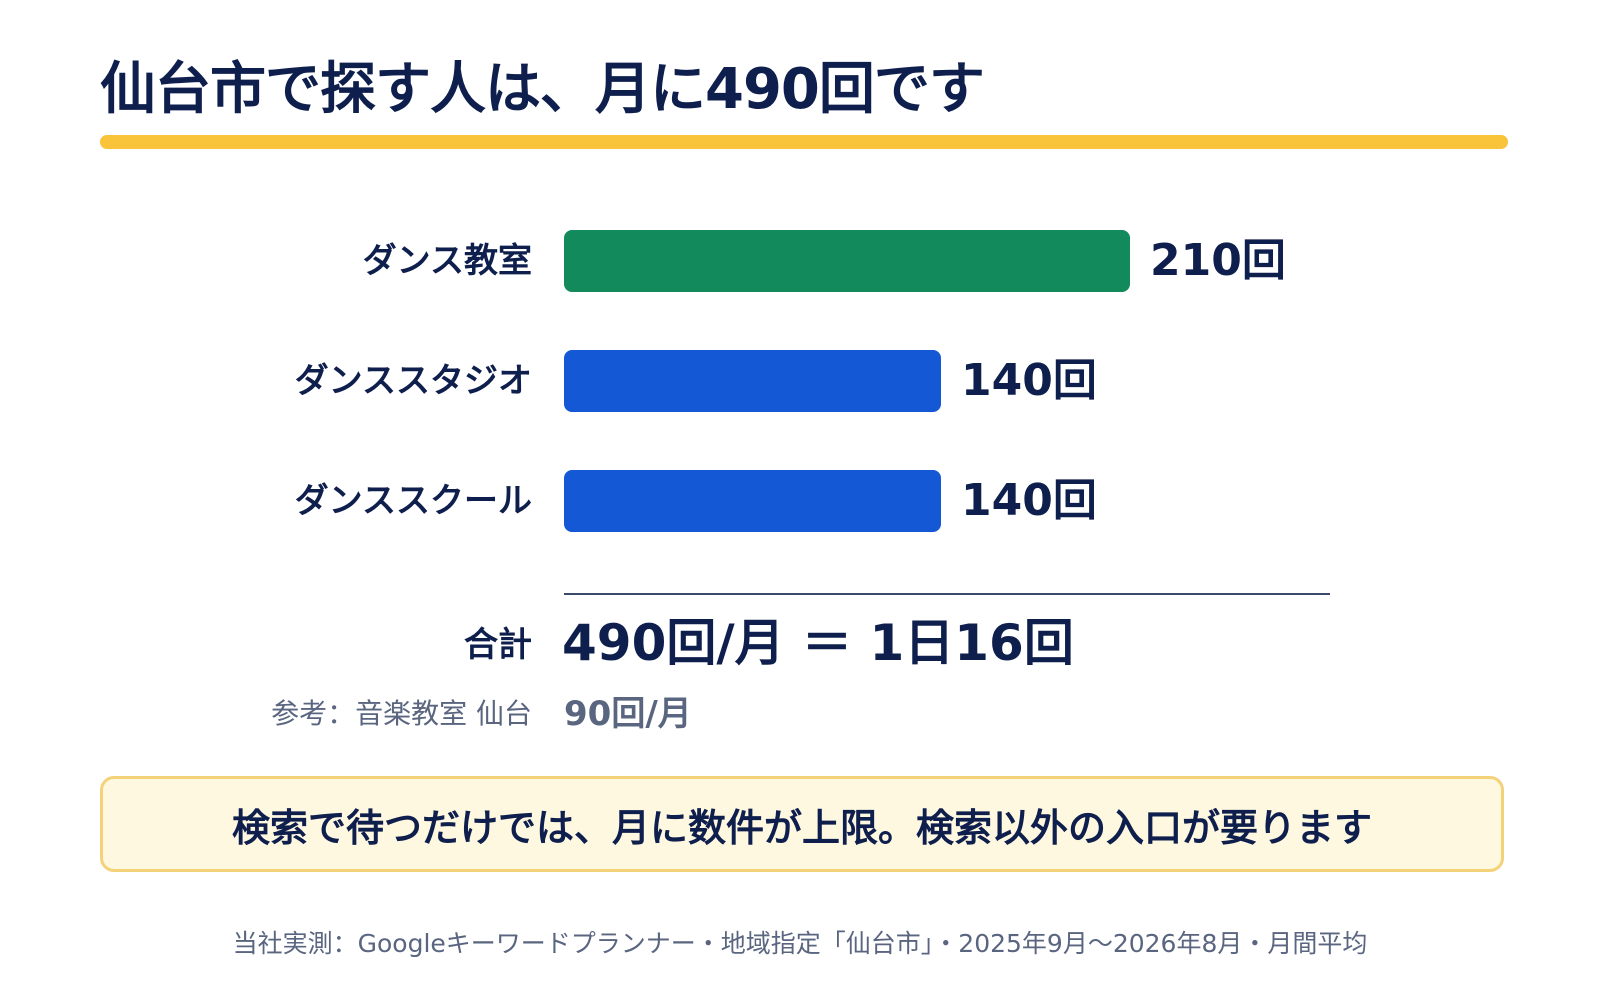 Image resolution: width=1600 pixels, height=1000 pixels. What do you see at coordinates (413, 501) in the screenshot?
I see `bar-category-label: ダンススクール` at bounding box center [413, 501].